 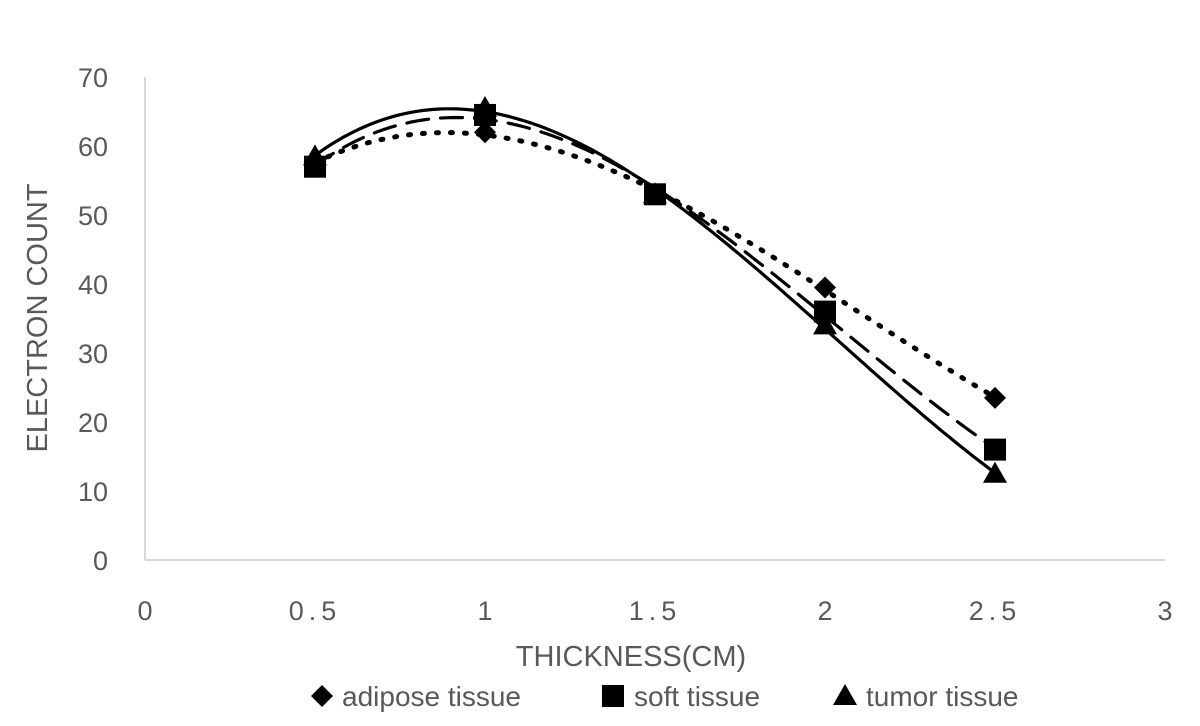 What do you see at coordinates (845, 694) in the screenshot?
I see `legend-marker-triangle` at bounding box center [845, 694].